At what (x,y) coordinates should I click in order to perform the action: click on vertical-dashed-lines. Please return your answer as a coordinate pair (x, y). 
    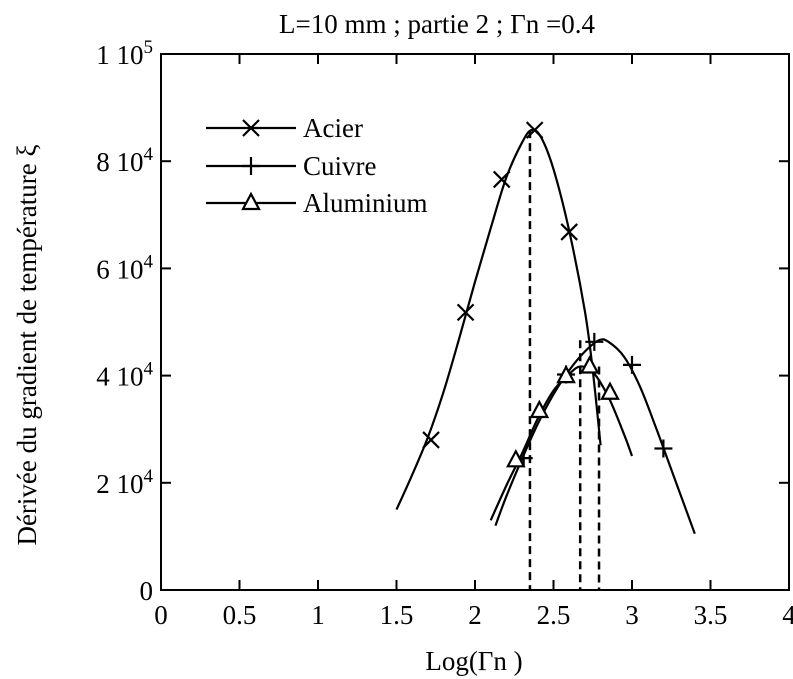
    Looking at the image, I should click on (564, 360).